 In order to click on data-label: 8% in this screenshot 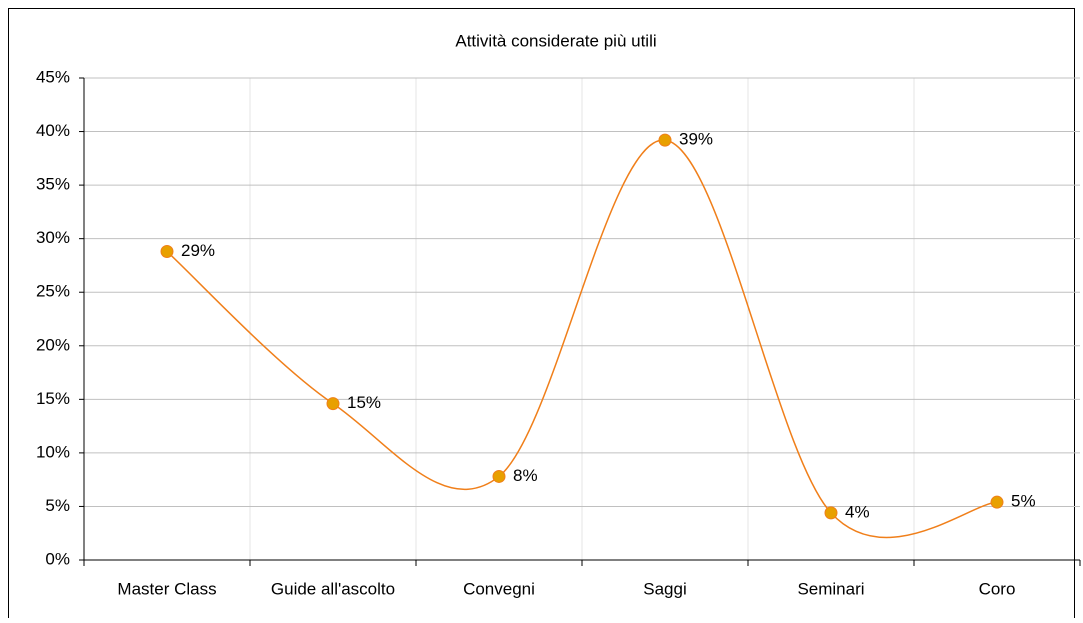, I will do `click(525, 475)`.